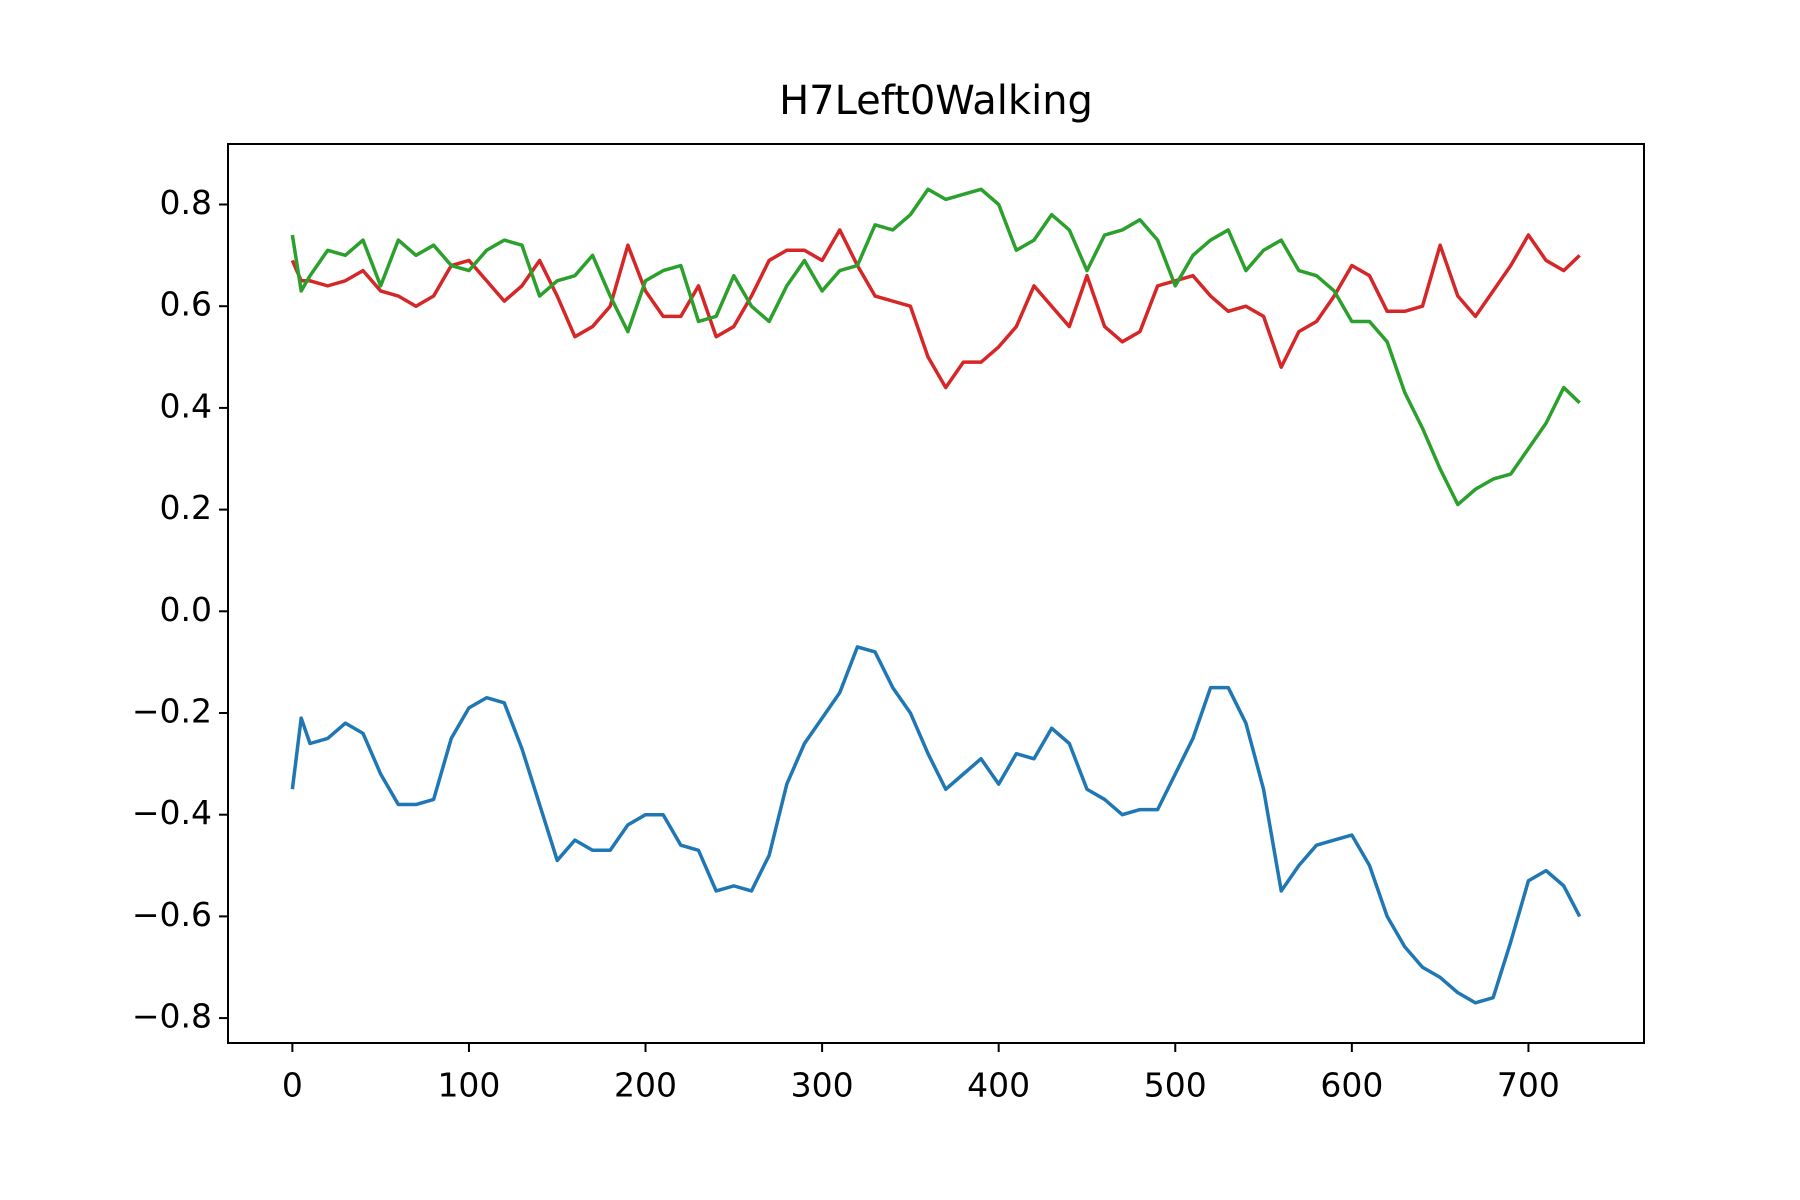  What do you see at coordinates (1175, 1085) in the screenshot?
I see `x-tick-label: 500` at bounding box center [1175, 1085].